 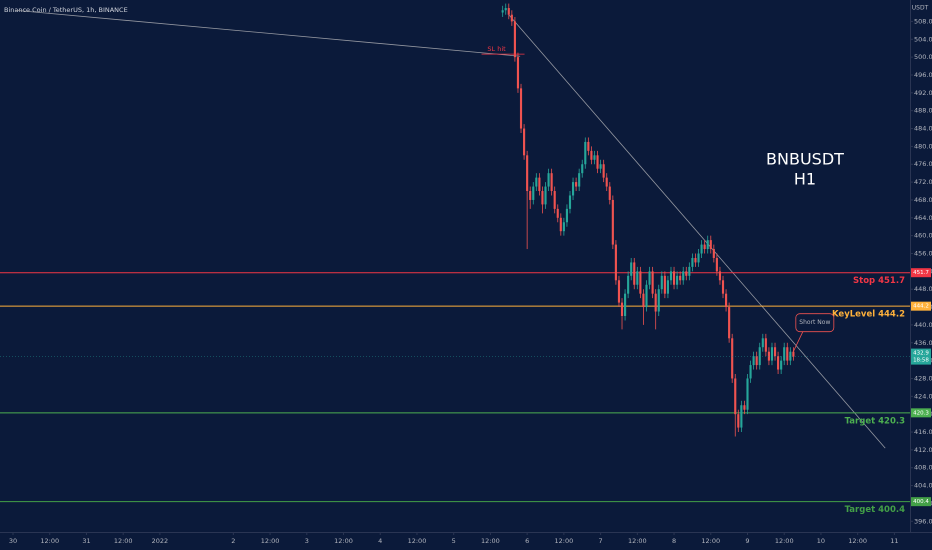 I want to click on y-tick-label: 508.0, so click(x=923, y=21).